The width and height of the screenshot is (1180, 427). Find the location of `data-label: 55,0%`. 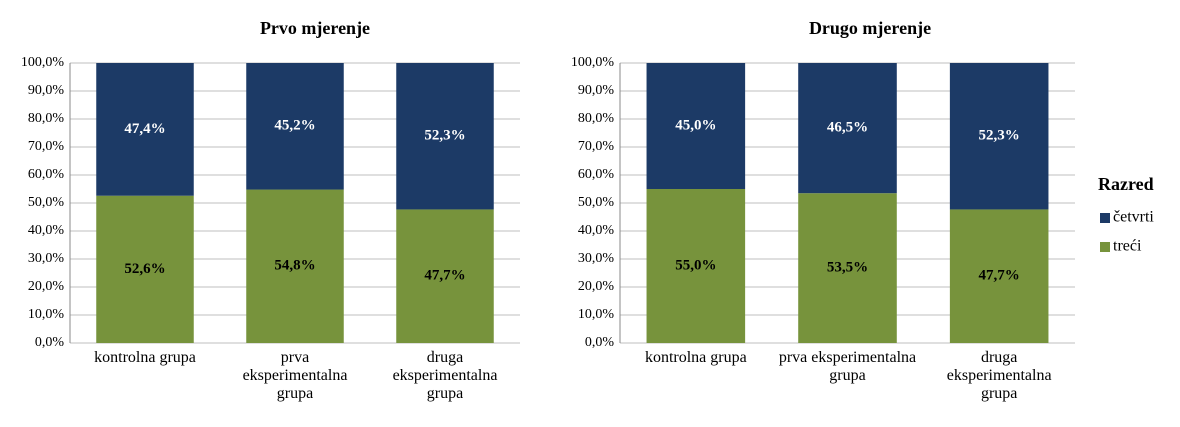

data-label: 55,0% is located at coordinates (695, 265).